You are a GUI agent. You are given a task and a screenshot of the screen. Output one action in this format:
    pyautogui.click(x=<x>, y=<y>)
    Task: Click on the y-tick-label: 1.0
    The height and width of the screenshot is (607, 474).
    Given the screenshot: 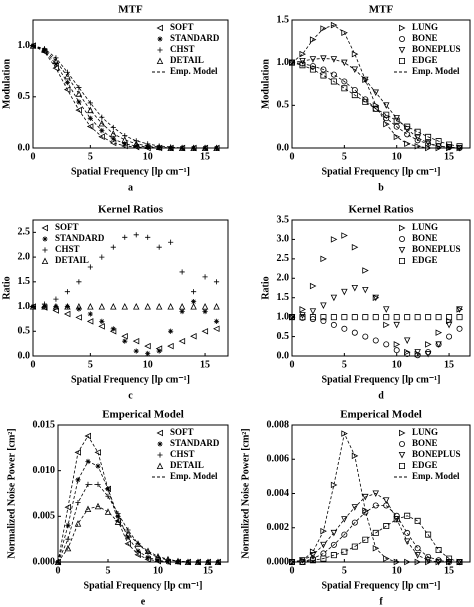 What is the action you would take?
    pyautogui.click(x=283, y=316)
    